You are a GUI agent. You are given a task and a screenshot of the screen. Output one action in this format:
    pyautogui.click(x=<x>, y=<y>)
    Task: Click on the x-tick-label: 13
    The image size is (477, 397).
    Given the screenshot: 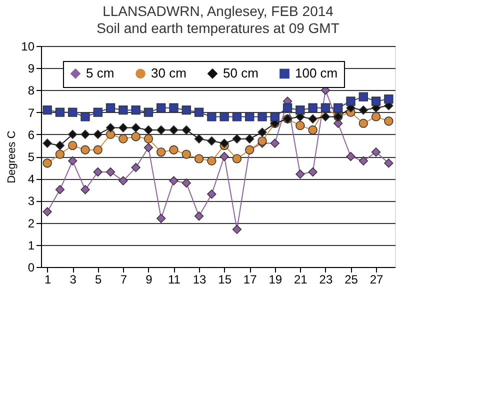 What is the action you would take?
    pyautogui.click(x=199, y=279)
    